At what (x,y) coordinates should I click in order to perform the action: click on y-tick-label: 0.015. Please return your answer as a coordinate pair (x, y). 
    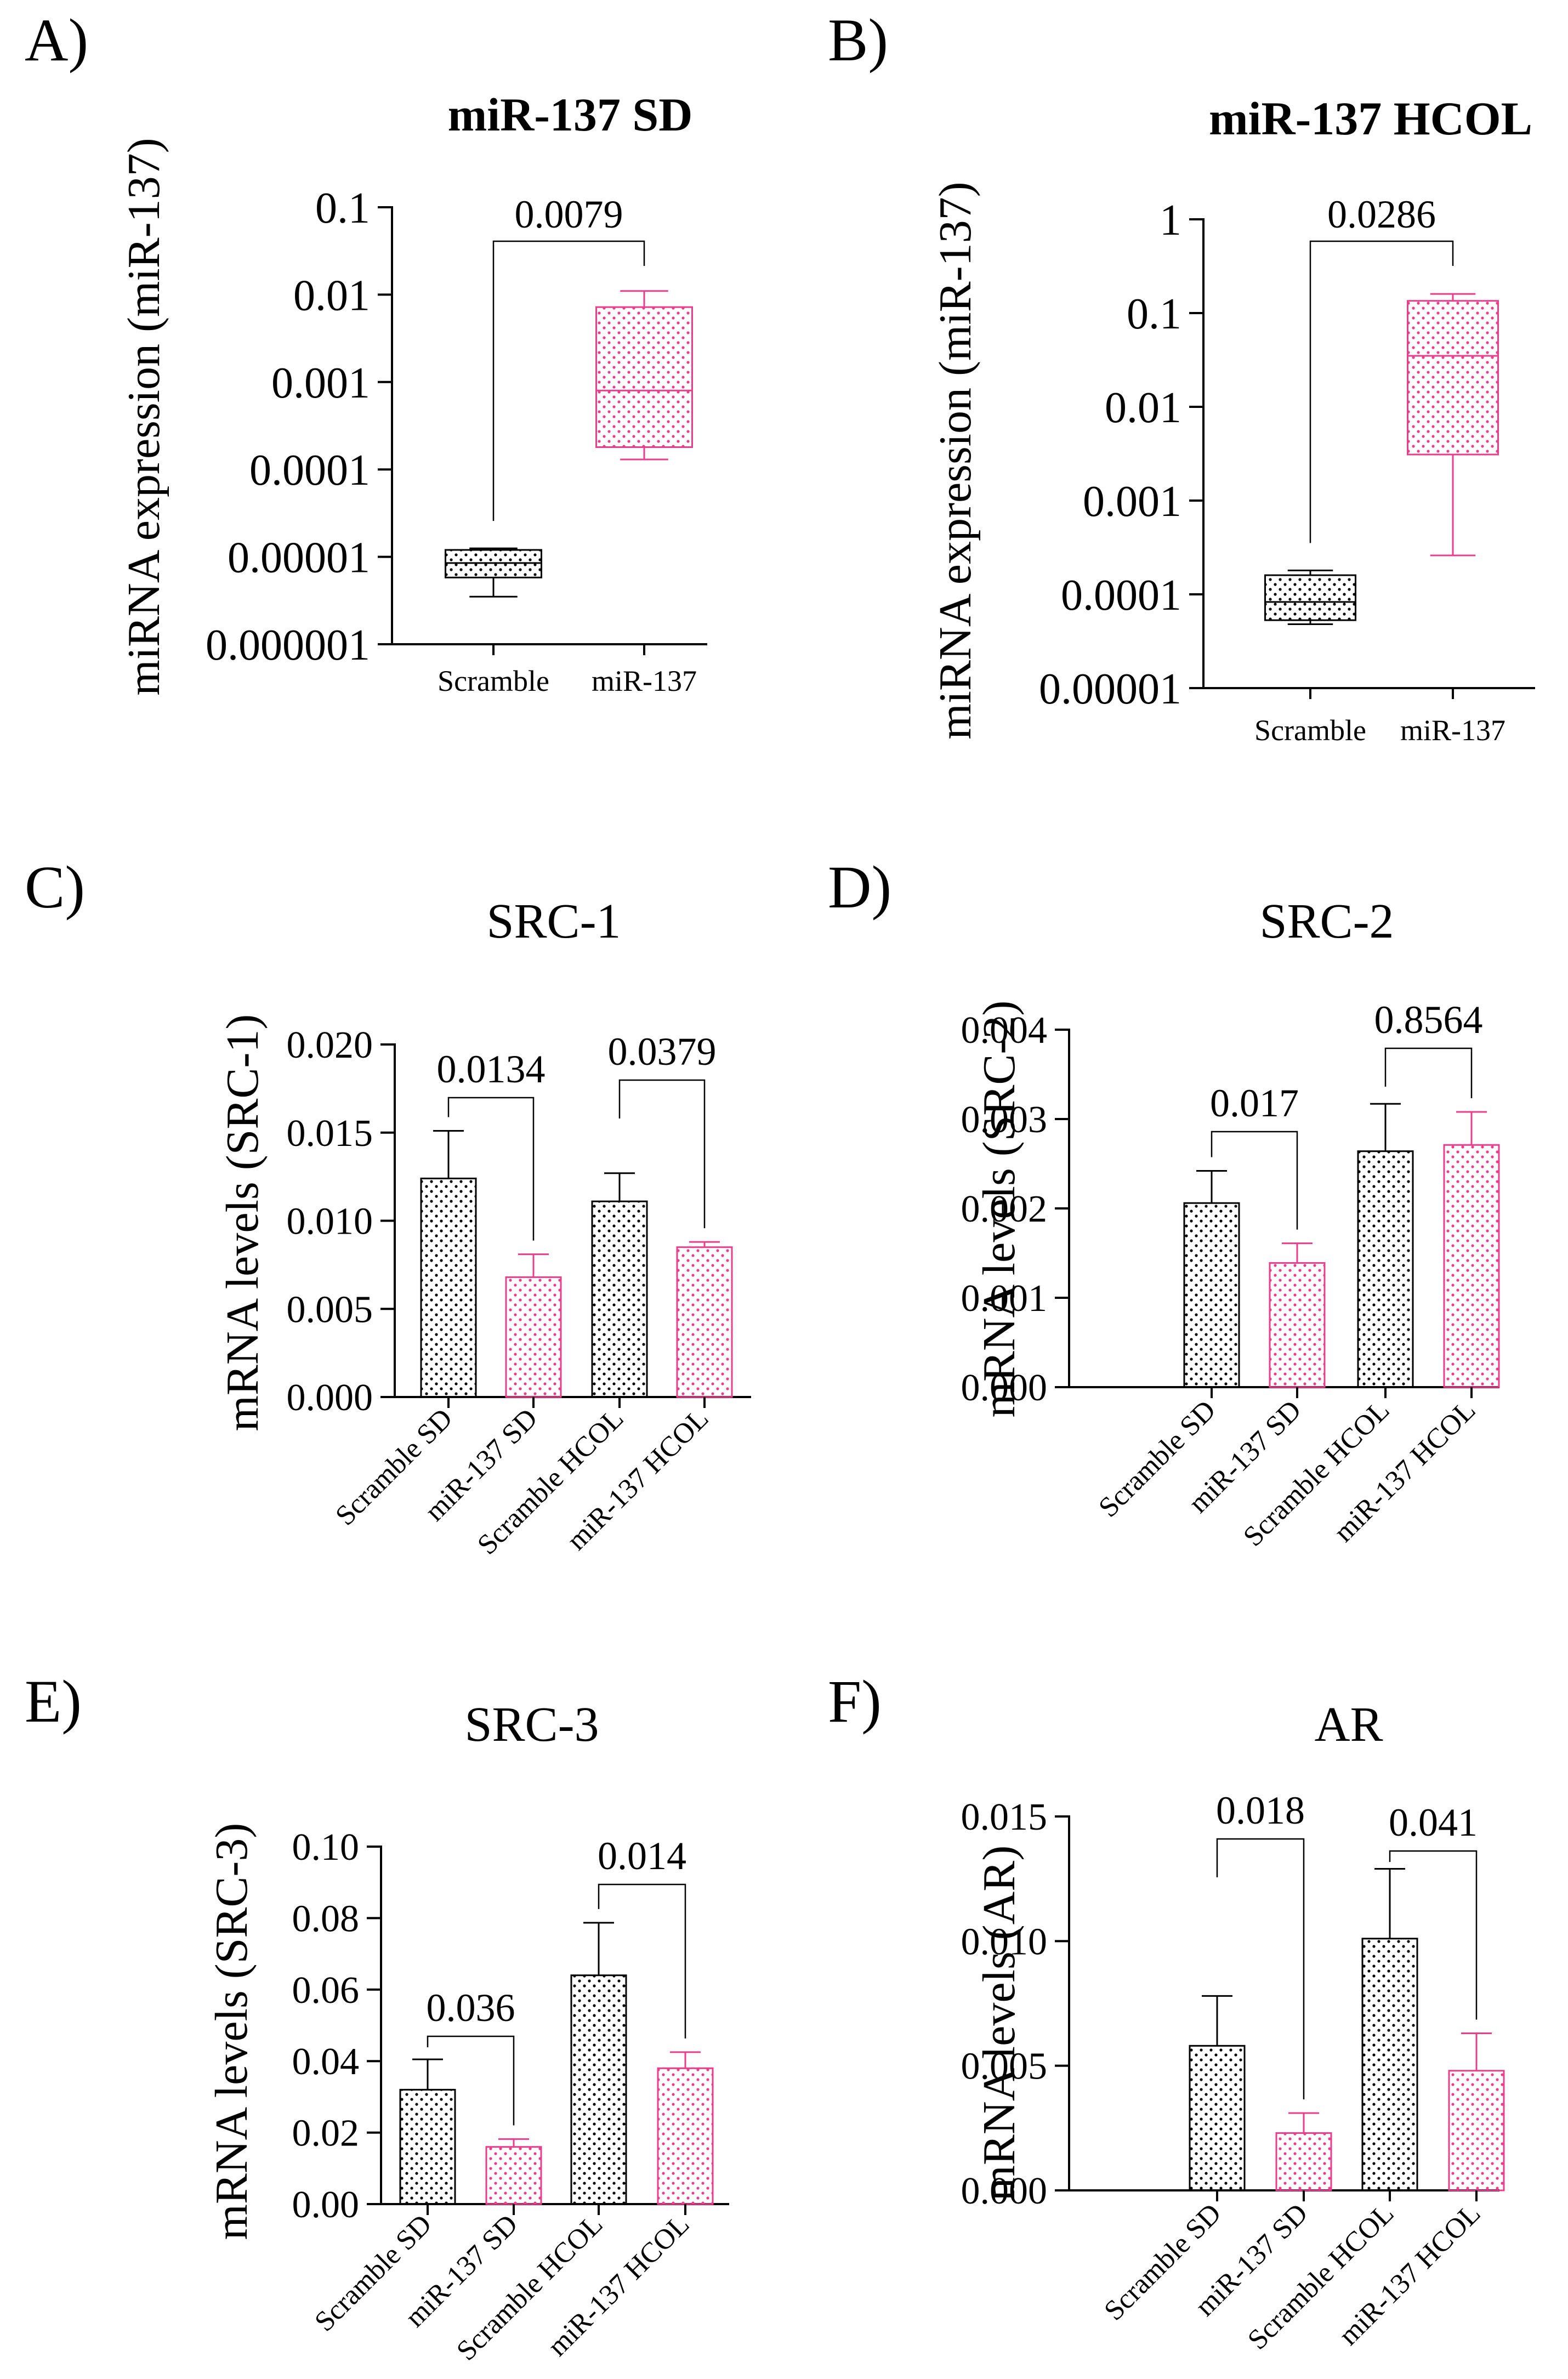
    Looking at the image, I should click on (1004, 1817).